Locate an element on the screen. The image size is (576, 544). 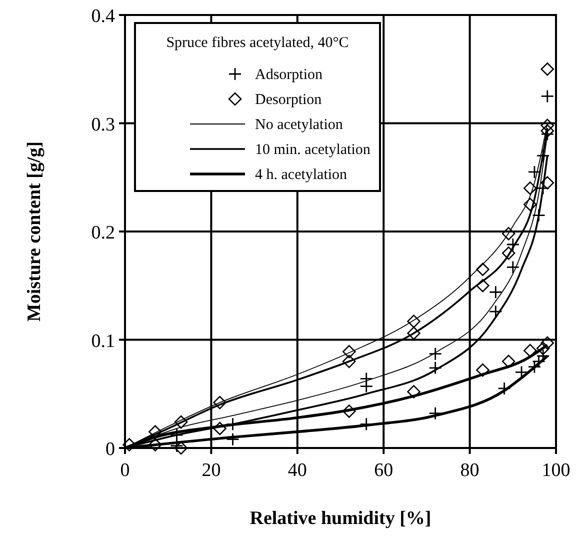
x-tick-label: 40 is located at coordinates (297, 470).